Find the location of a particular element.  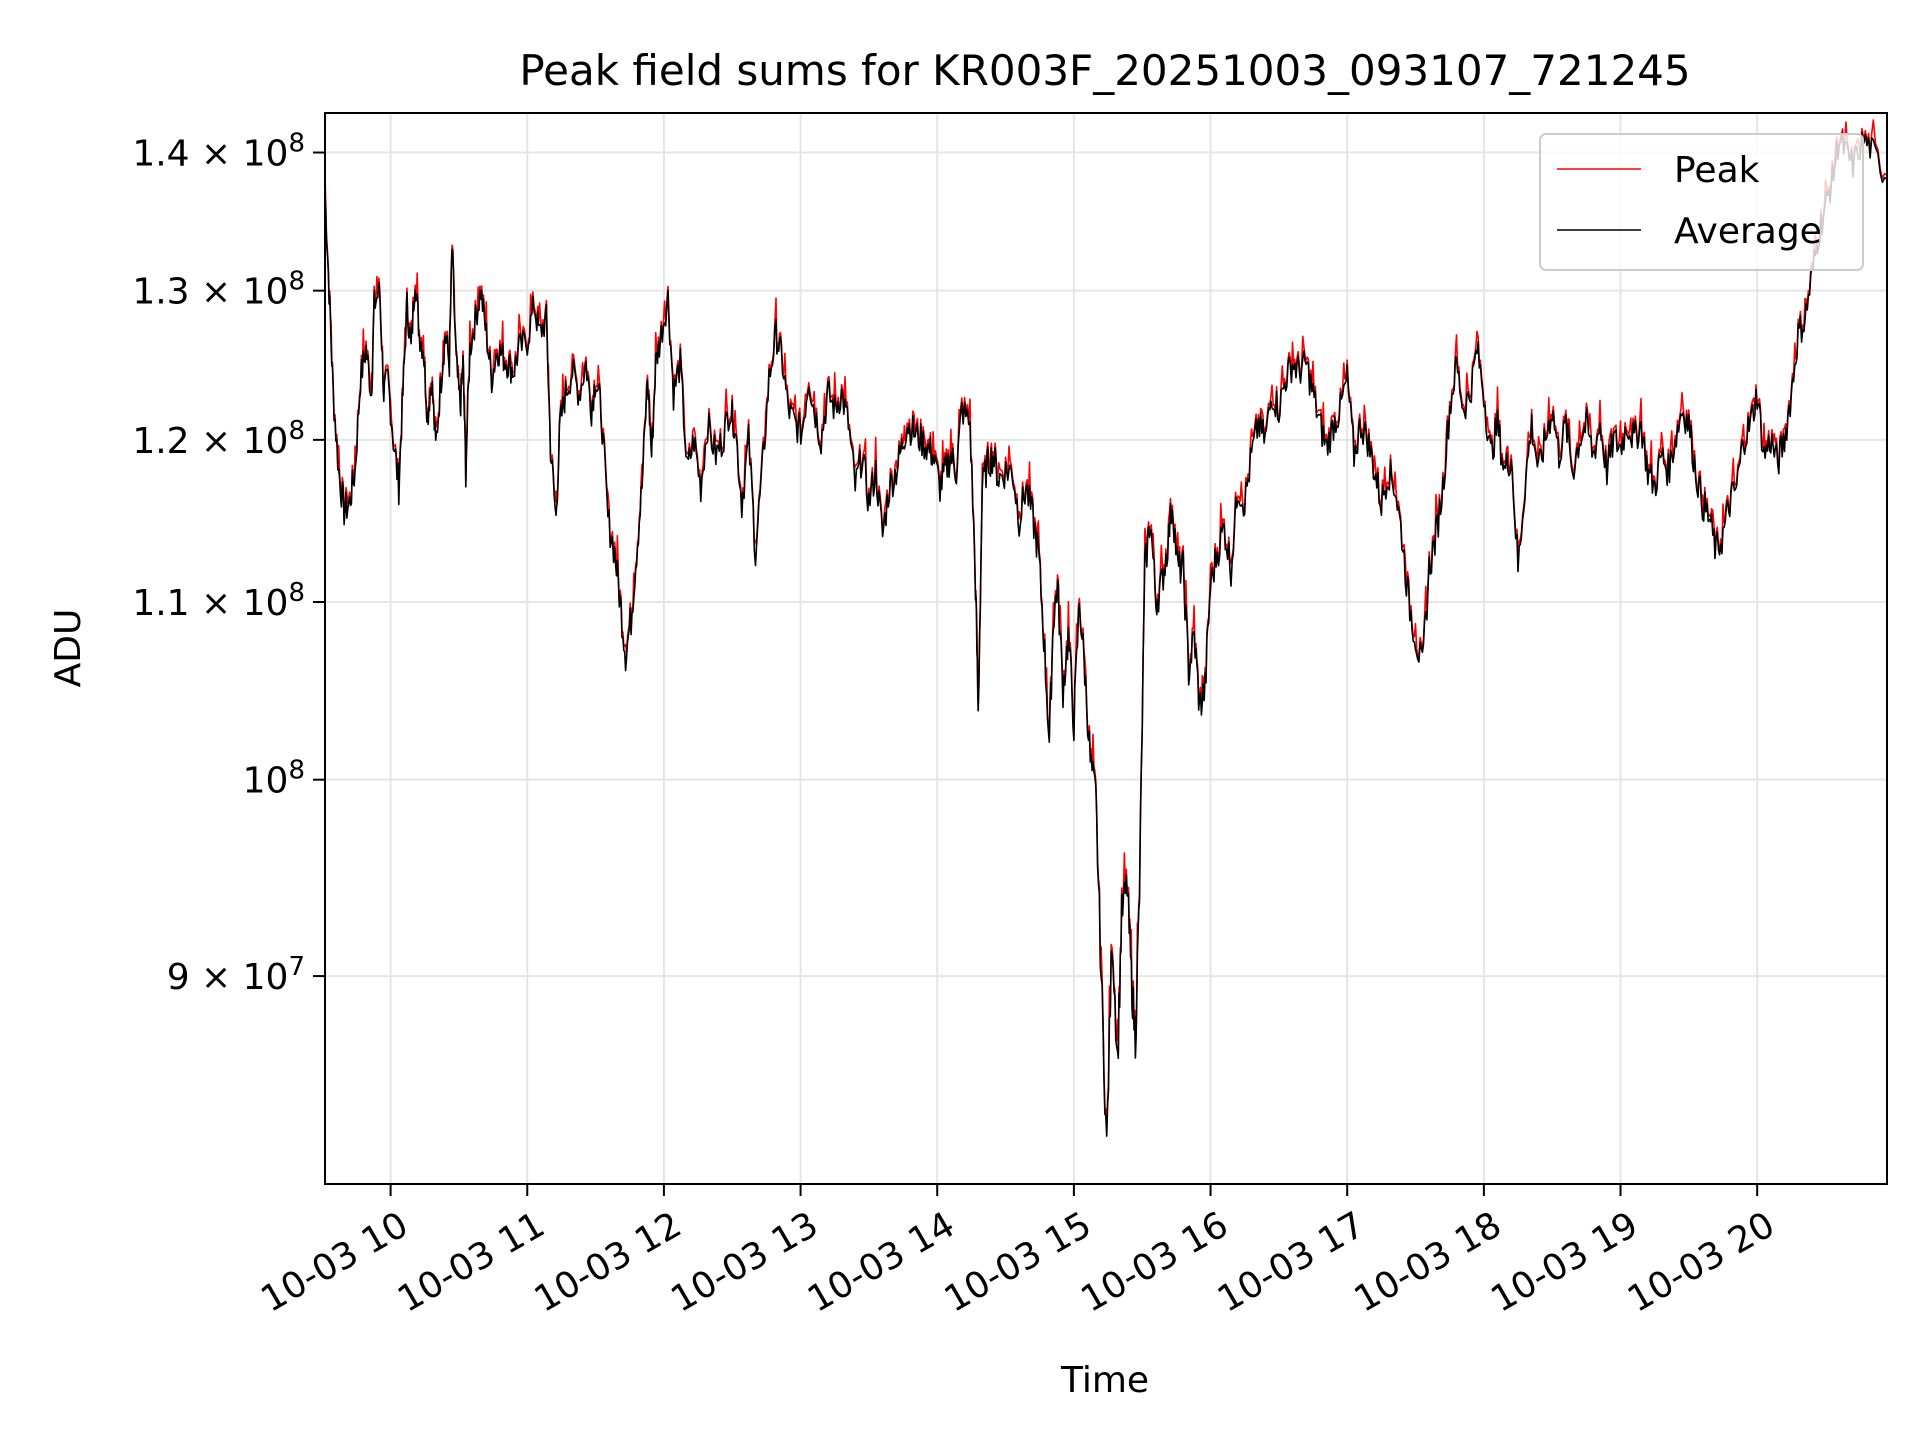

legend-average-label: Average is located at coordinates (1748, 231).